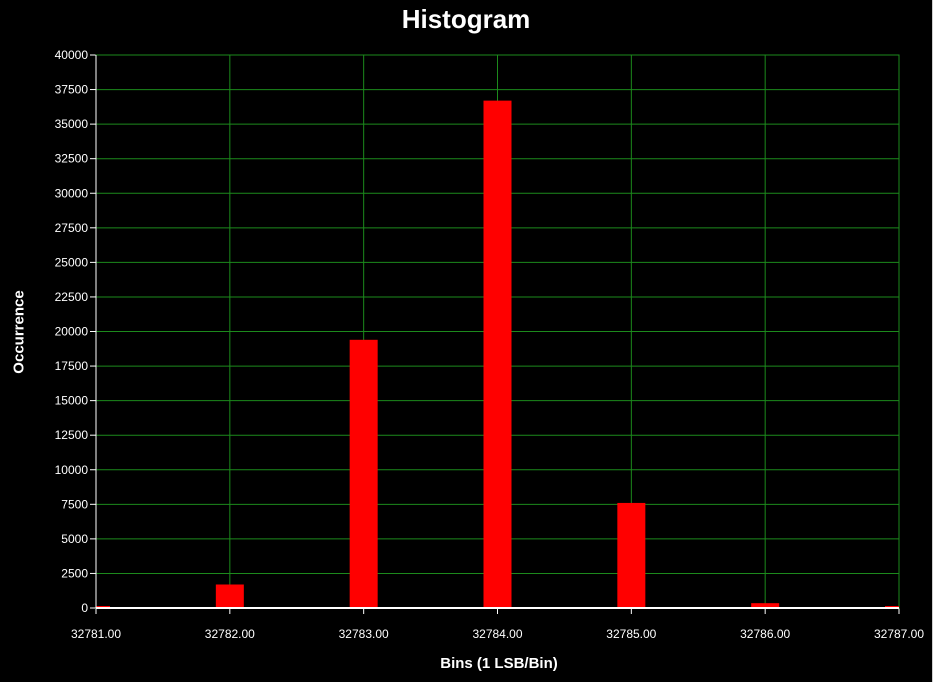  Describe the element at coordinates (499, 663) in the screenshot. I see `x-axis-label: Bins (1 LSB/Bin)` at that location.